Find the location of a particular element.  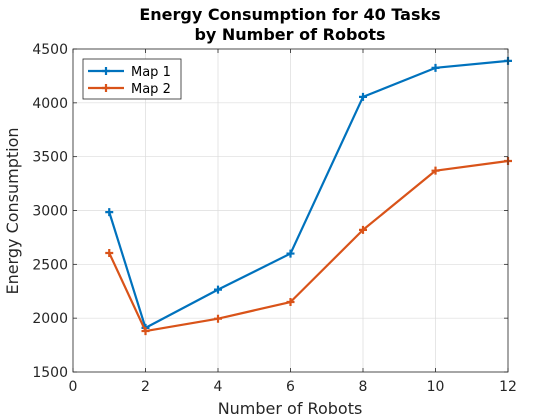

x-tick-label: 8 is located at coordinates (363, 387).